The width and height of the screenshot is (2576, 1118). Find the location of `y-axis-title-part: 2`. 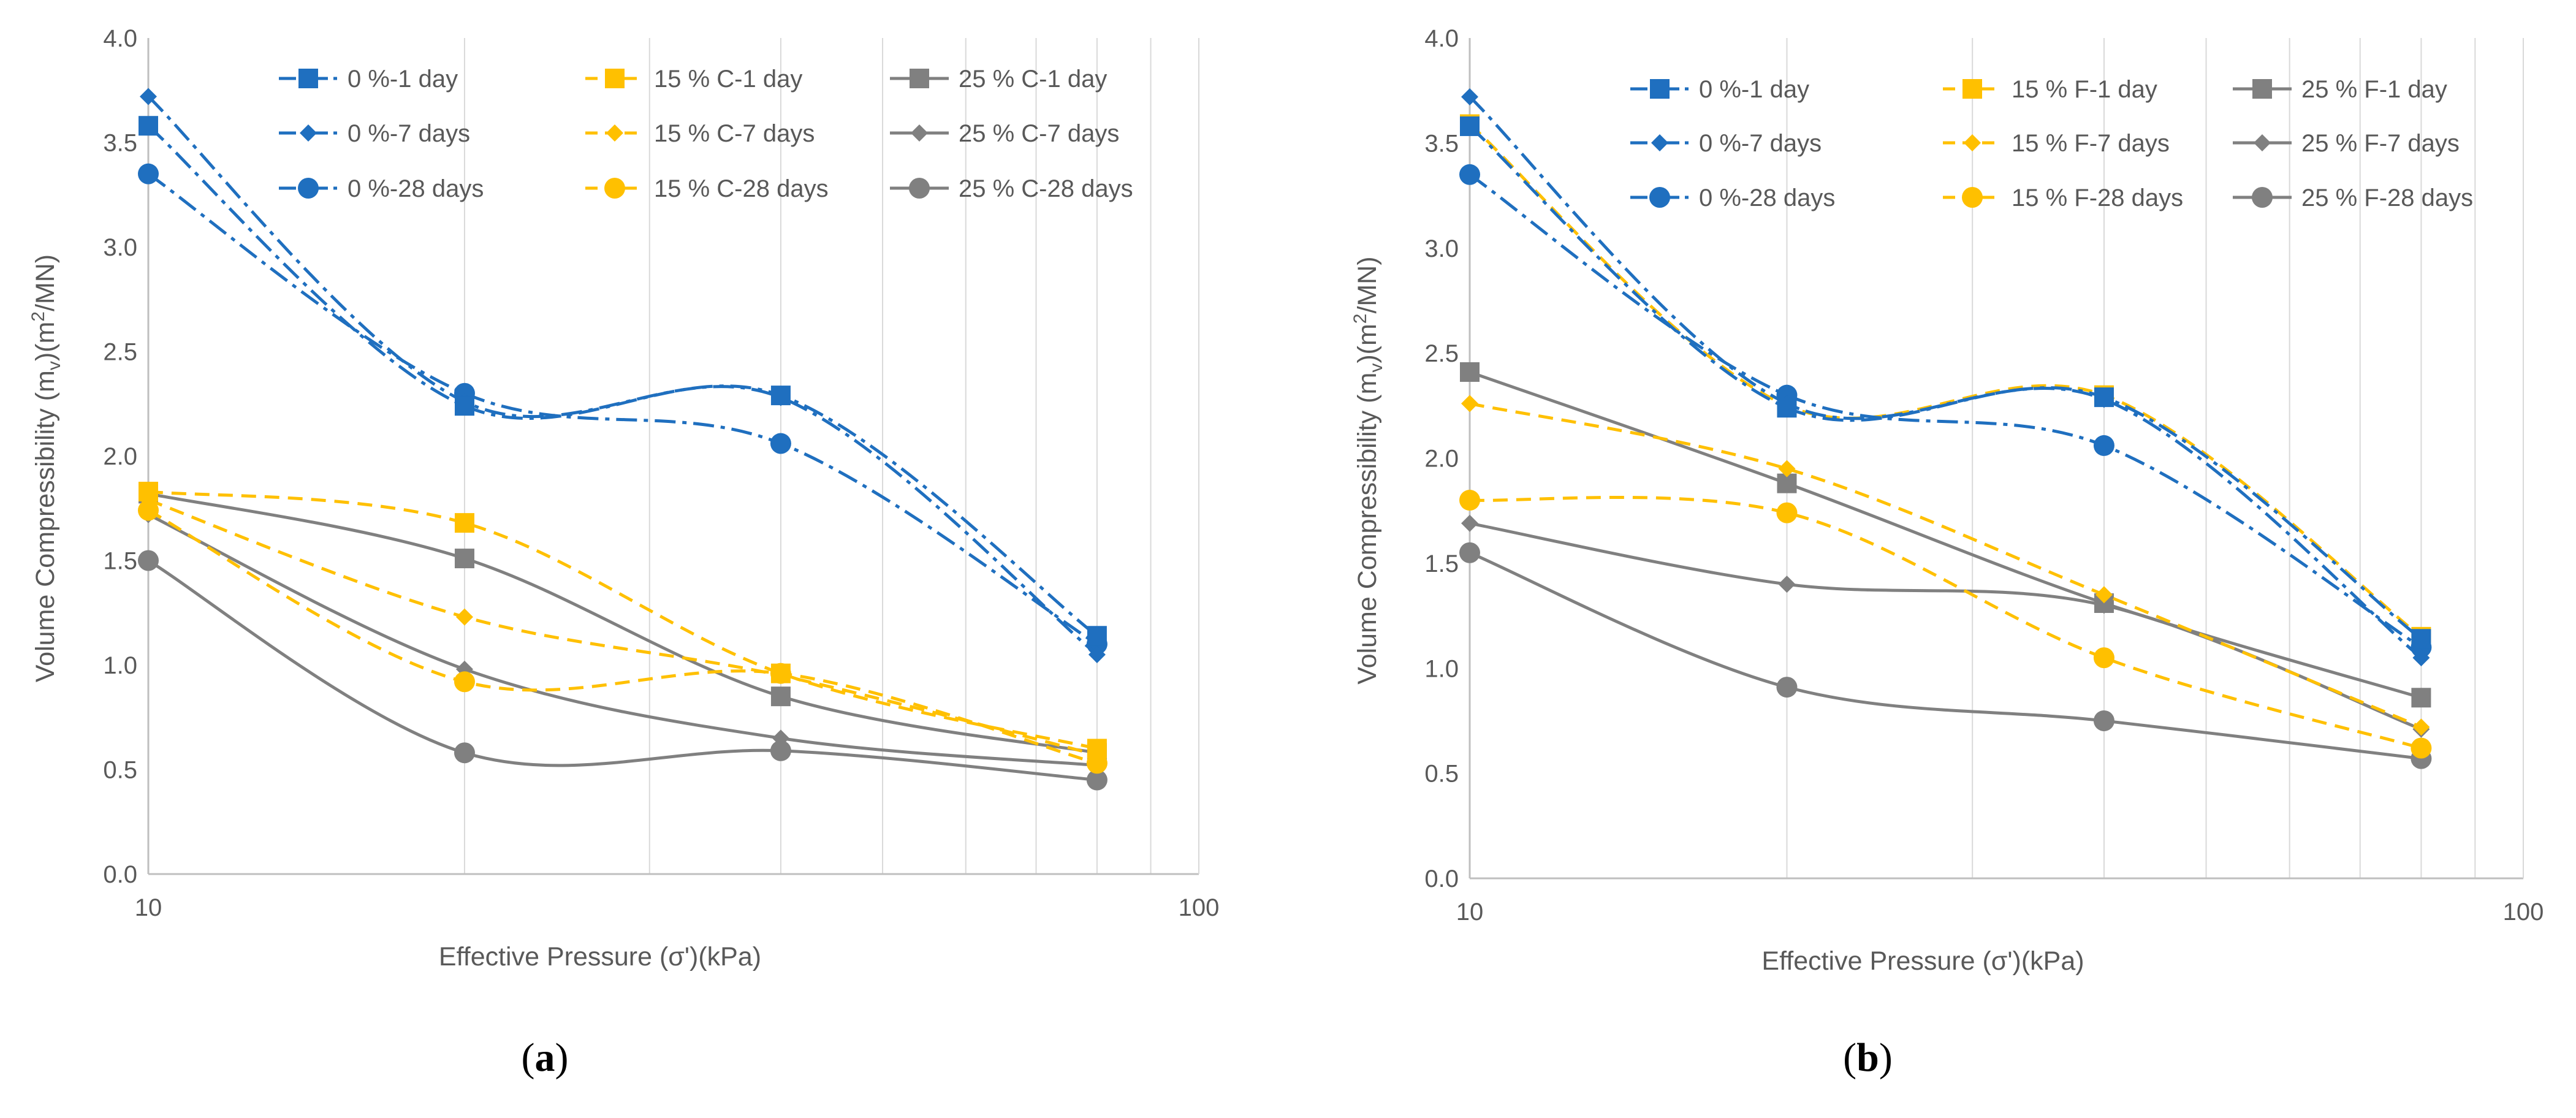

y-axis-title-part: 2 is located at coordinates (38, 316).